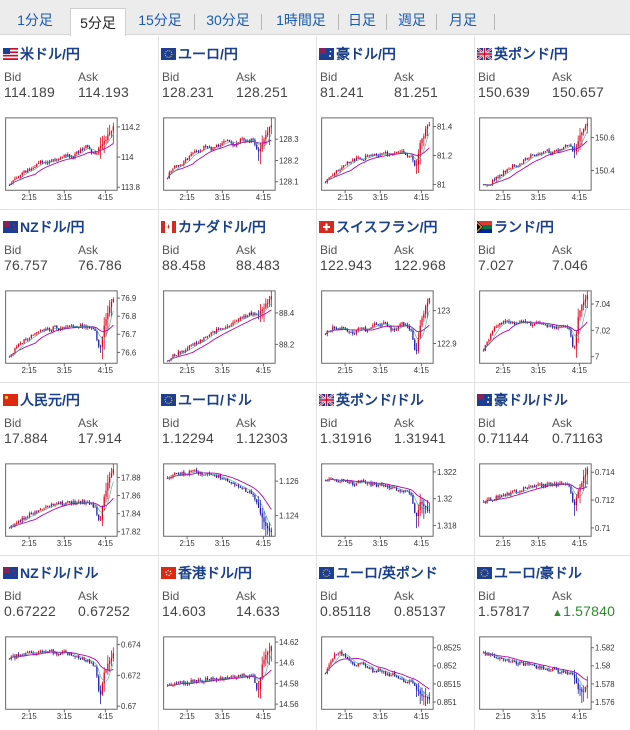 This screenshot has height=730, width=630. What do you see at coordinates (387, 227) in the screenshot?
I see `pair-name: スイスフラン/円` at bounding box center [387, 227].